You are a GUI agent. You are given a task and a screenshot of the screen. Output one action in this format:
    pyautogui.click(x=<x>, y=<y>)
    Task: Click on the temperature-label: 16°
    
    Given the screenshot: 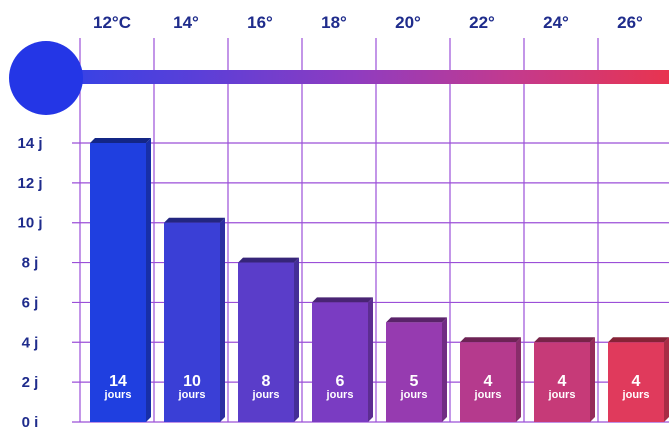 What is the action you would take?
    pyautogui.click(x=260, y=22)
    